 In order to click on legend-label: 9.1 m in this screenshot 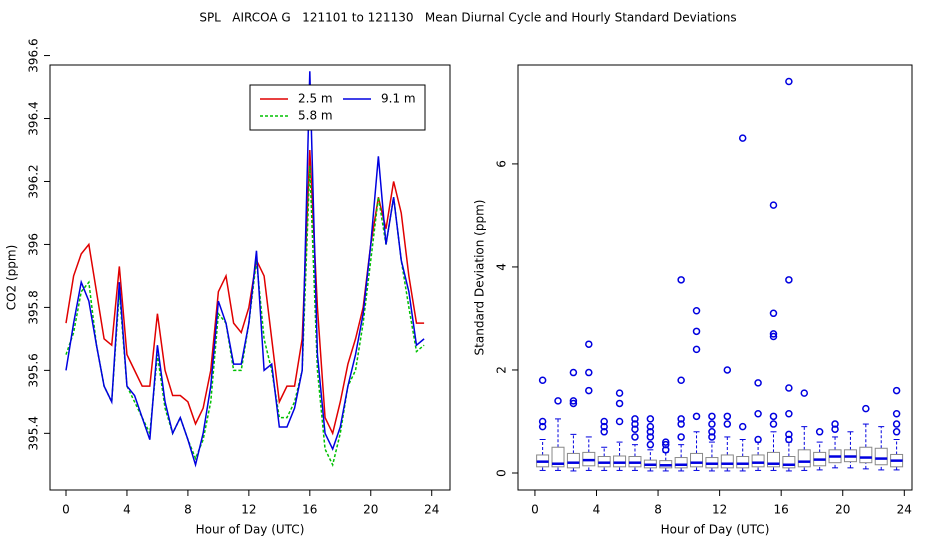, I will do `click(398, 99)`.